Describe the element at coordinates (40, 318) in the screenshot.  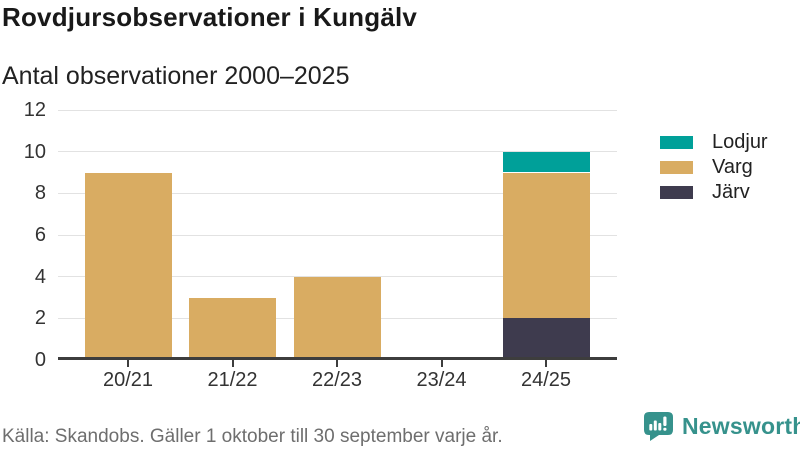
I see `y-axis-label: 2` at that location.